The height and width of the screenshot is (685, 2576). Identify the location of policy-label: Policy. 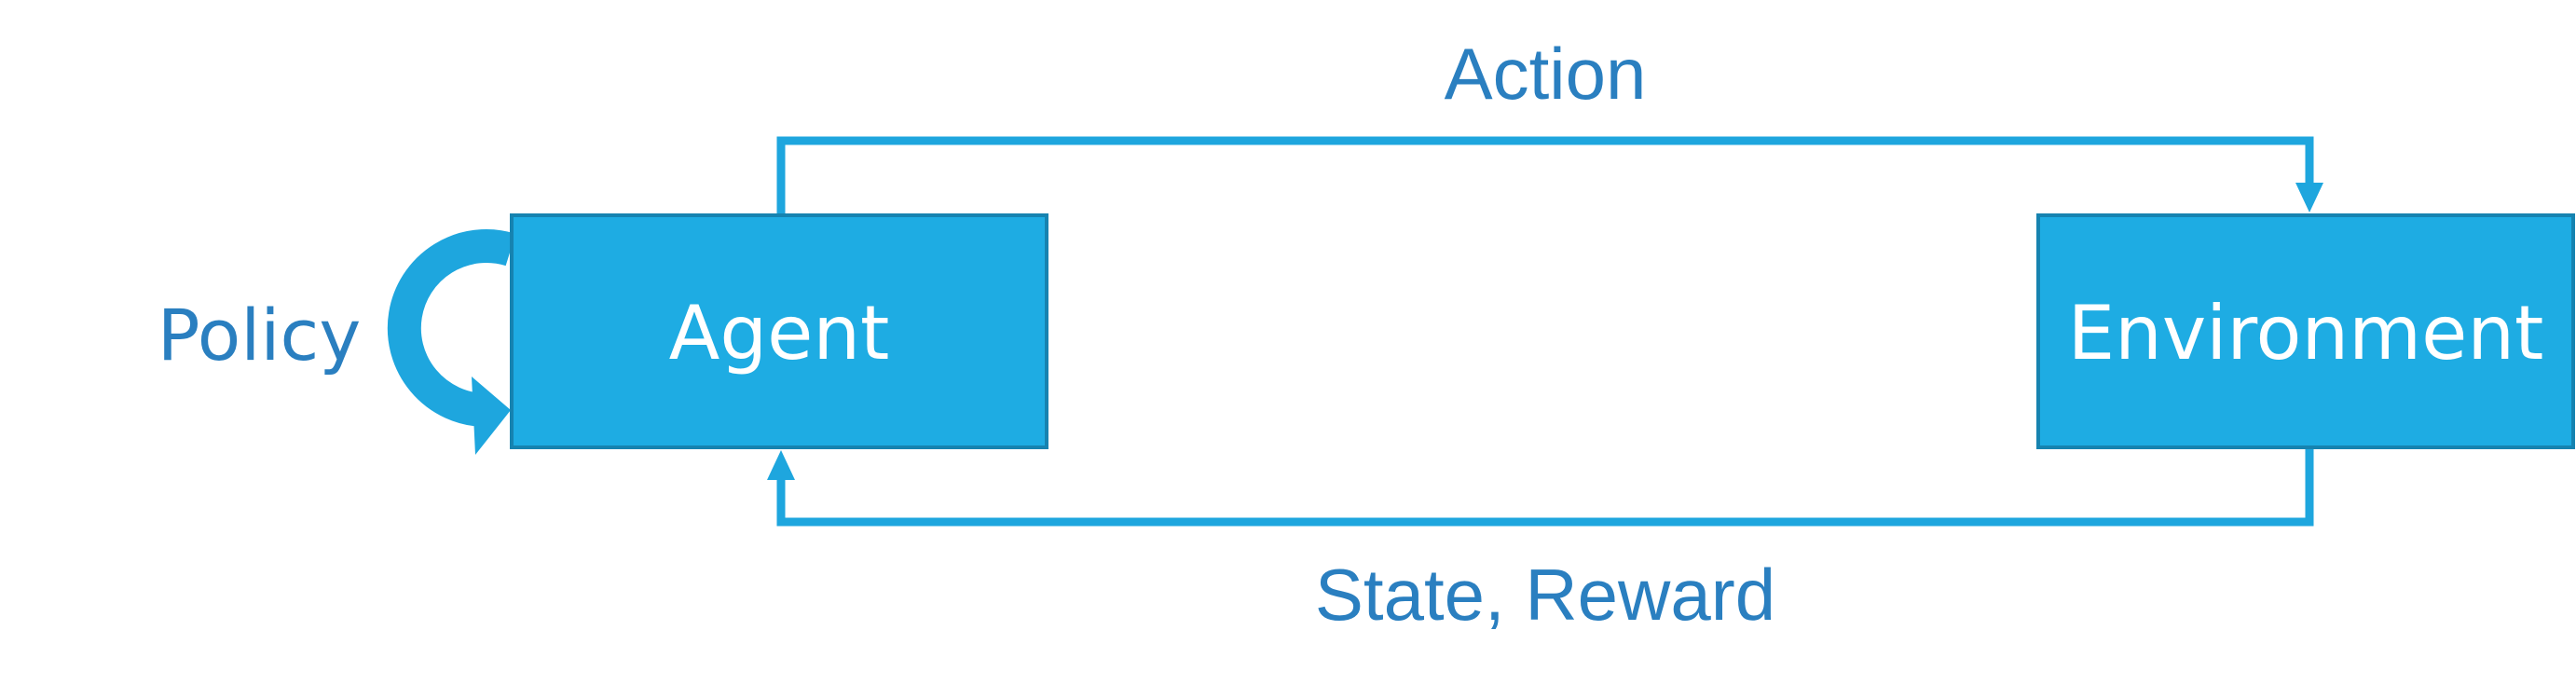
(260, 335).